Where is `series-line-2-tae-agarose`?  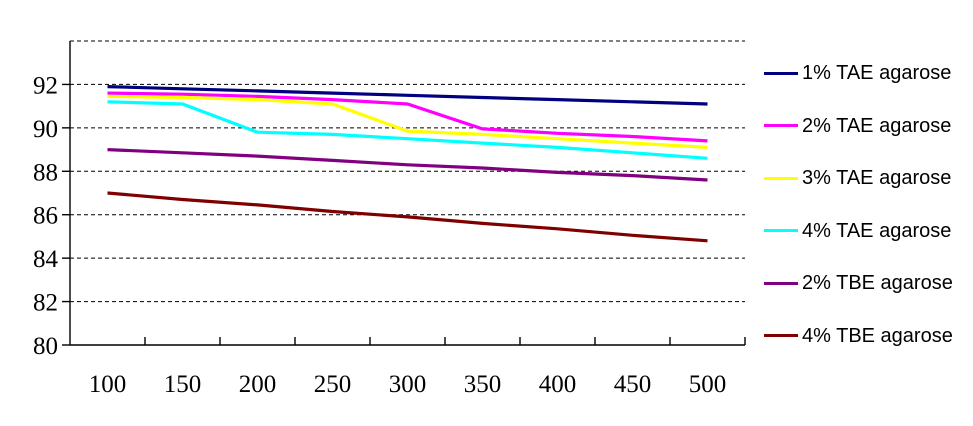
series-line-2-tae-agarose is located at coordinates (407, 117).